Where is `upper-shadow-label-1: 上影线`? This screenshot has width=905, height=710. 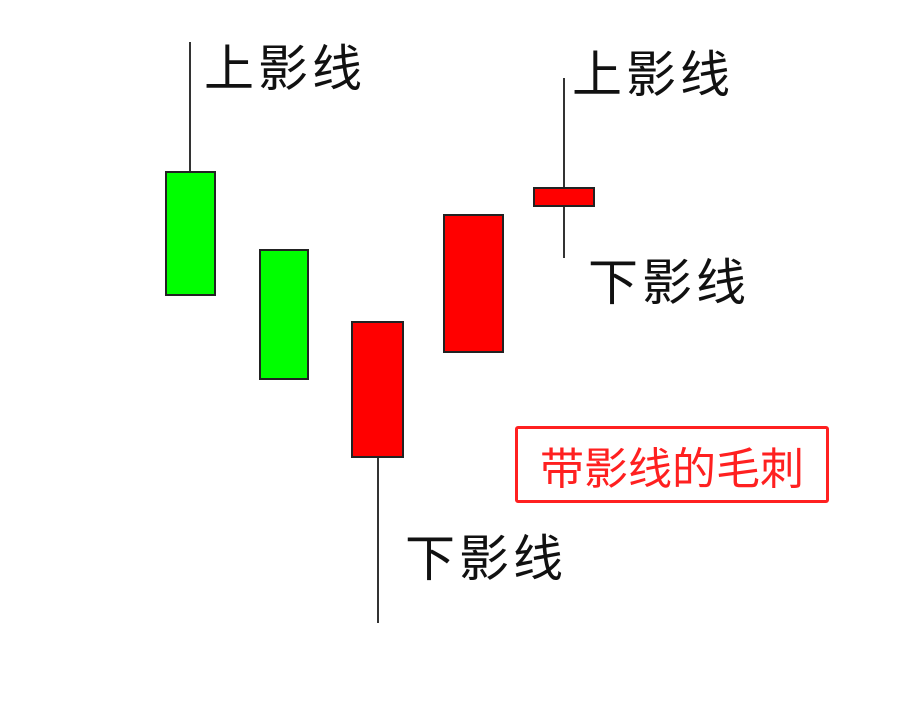 upper-shadow-label-1: 上影线 is located at coordinates (285, 69).